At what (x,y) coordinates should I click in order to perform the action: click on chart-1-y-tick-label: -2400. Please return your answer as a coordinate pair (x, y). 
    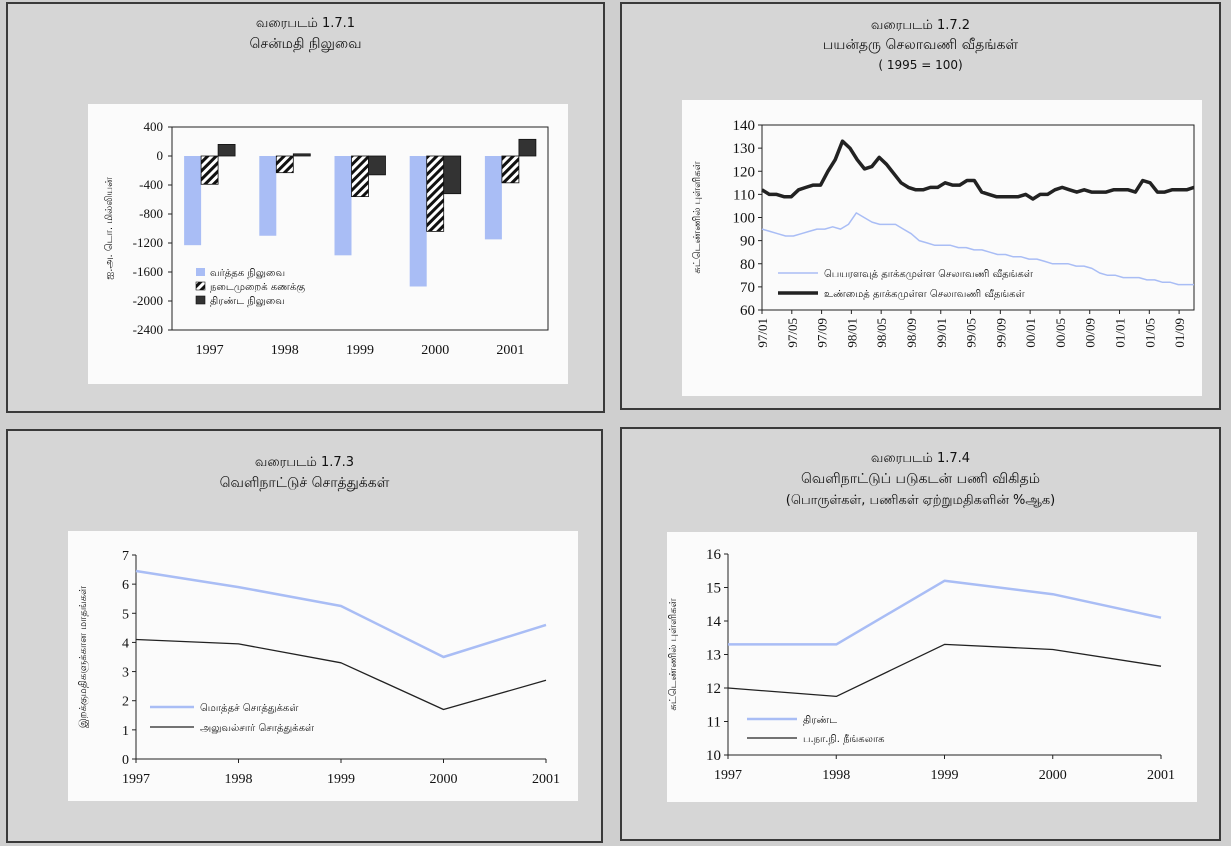
    Looking at the image, I should click on (148, 329).